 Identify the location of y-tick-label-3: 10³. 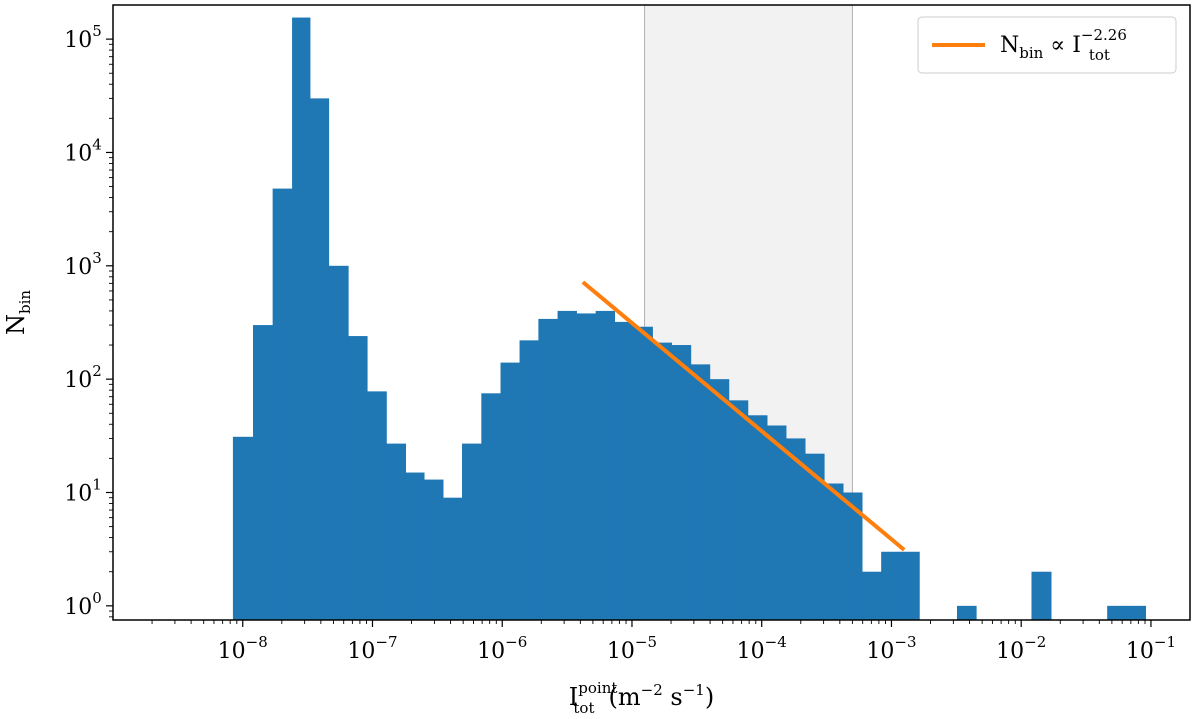
(83, 264).